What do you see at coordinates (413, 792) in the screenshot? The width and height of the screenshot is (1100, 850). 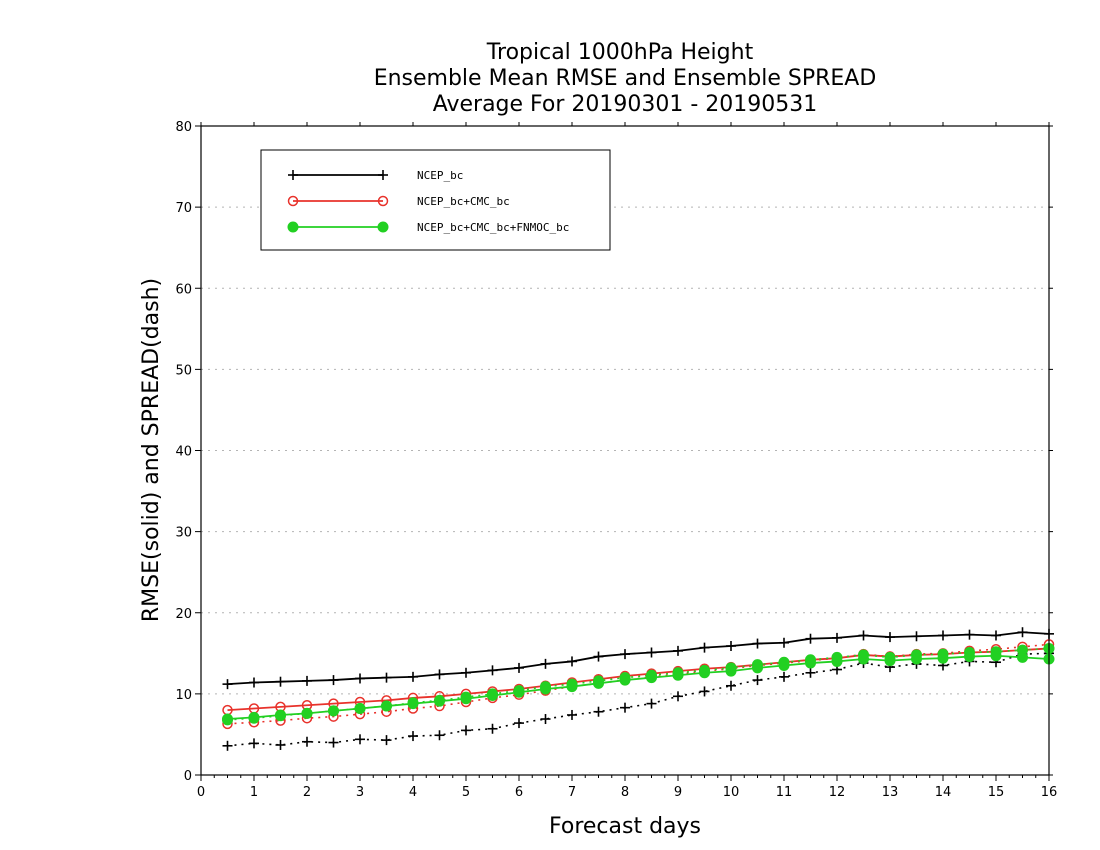 I see `x-tick-label: 4` at bounding box center [413, 792].